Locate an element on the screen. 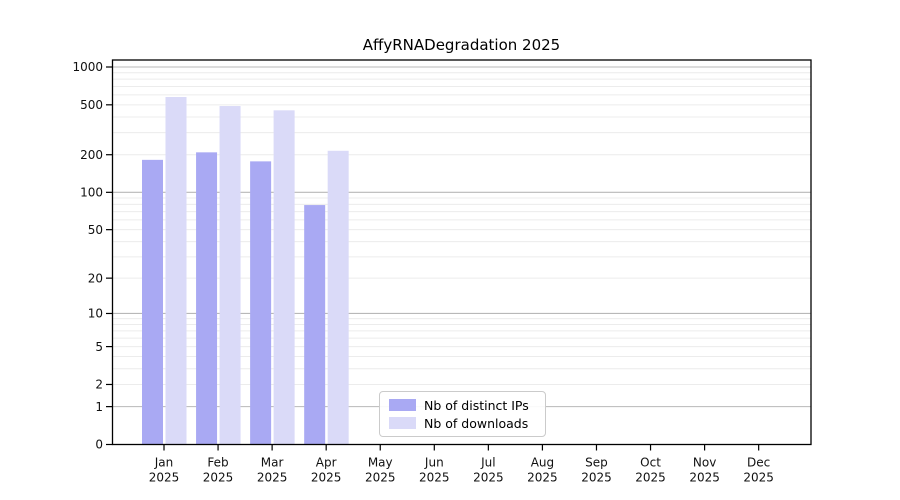 This screenshot has width=900, height=500. x-tick-label-month: Oct is located at coordinates (650, 463).